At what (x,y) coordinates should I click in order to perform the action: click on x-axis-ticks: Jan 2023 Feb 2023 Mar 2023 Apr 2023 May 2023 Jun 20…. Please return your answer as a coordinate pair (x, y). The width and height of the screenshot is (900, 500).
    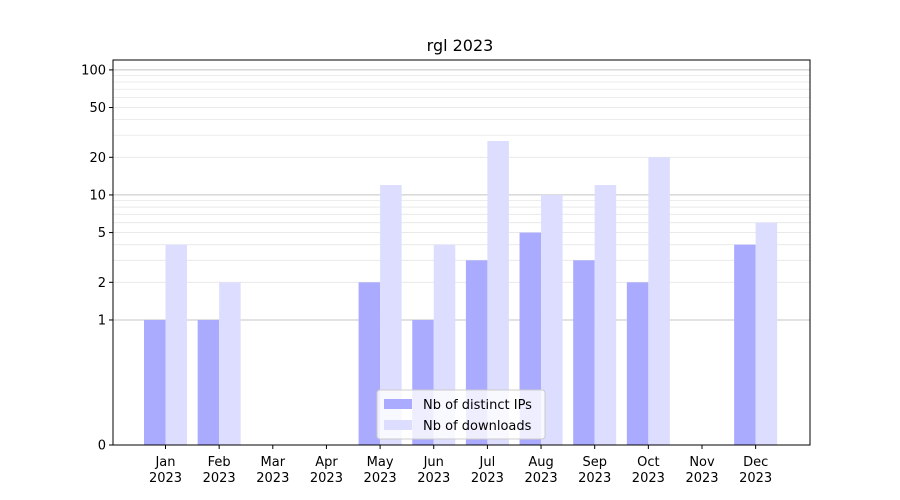
    Looking at the image, I should click on (460, 465).